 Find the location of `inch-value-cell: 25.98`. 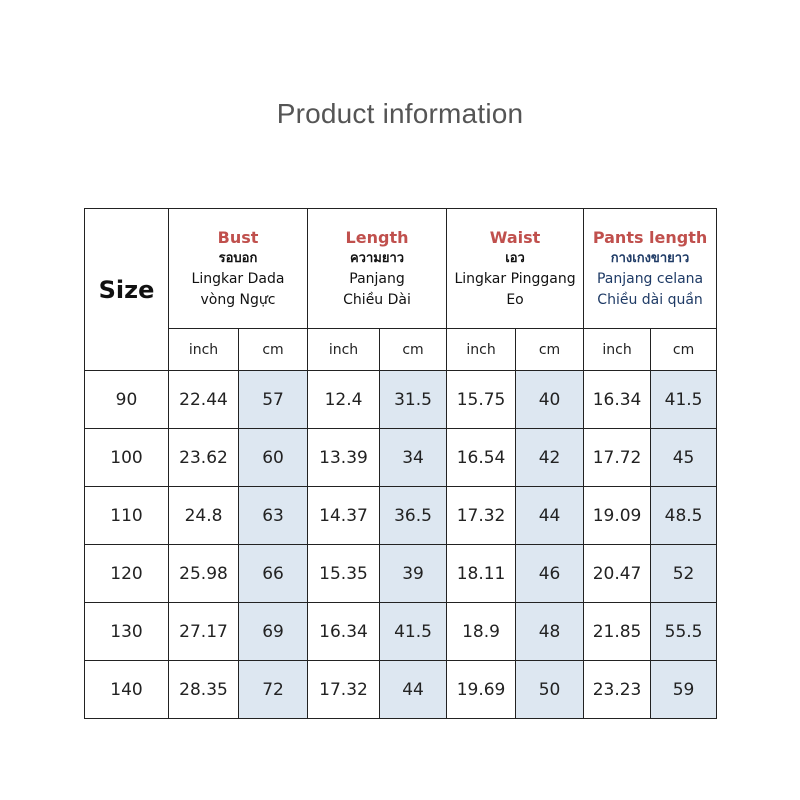

inch-value-cell: 25.98 is located at coordinates (203, 573).